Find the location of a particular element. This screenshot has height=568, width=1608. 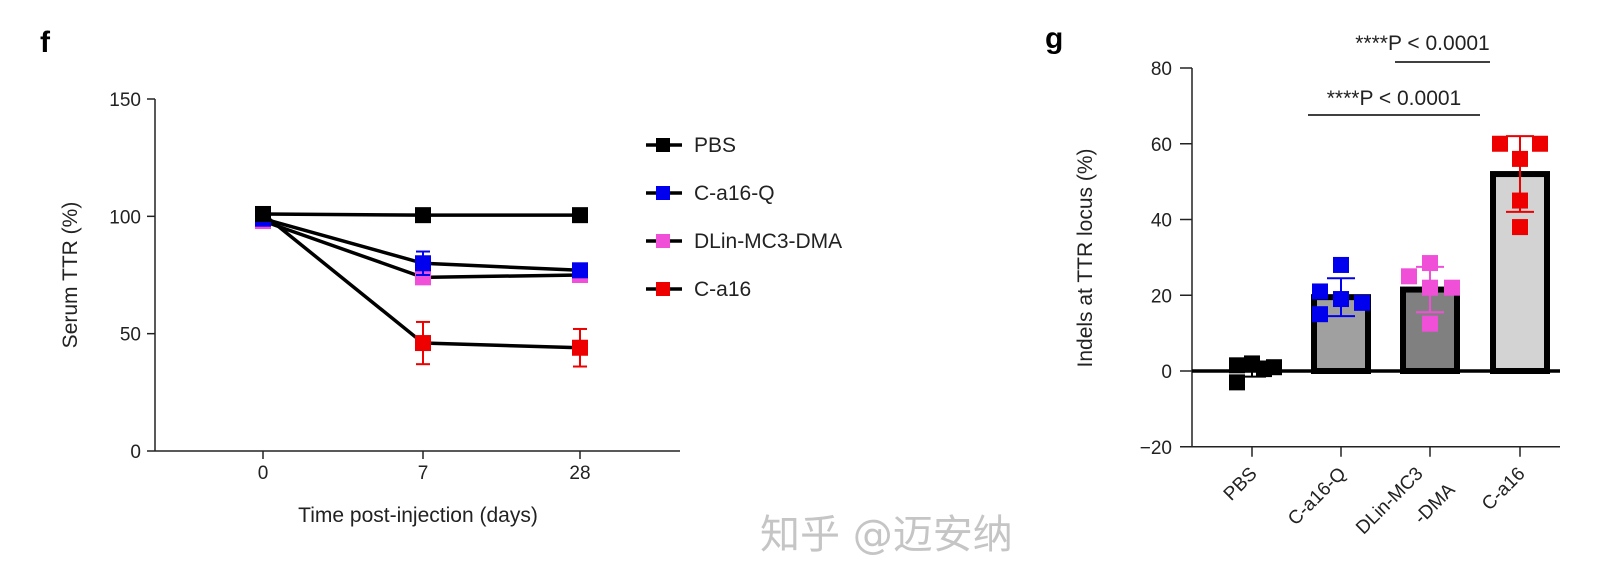

y-tick-label: 150 is located at coordinates (125, 100).